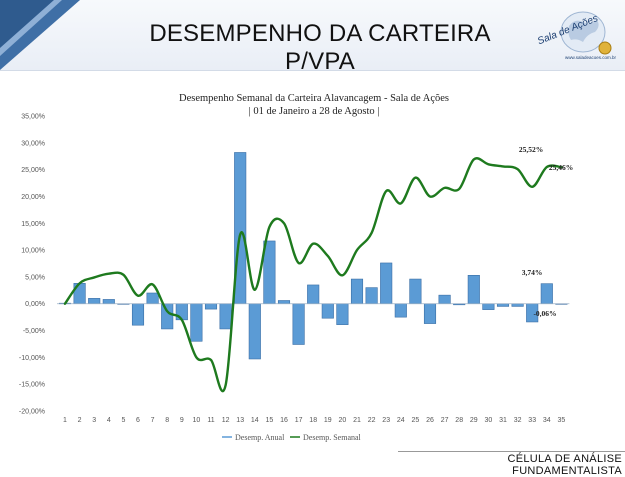 The height and width of the screenshot is (477, 625). I want to click on footer-text: CÉLULA DE ANÁLISE FUNDAMENTALISTA, so click(564, 465).